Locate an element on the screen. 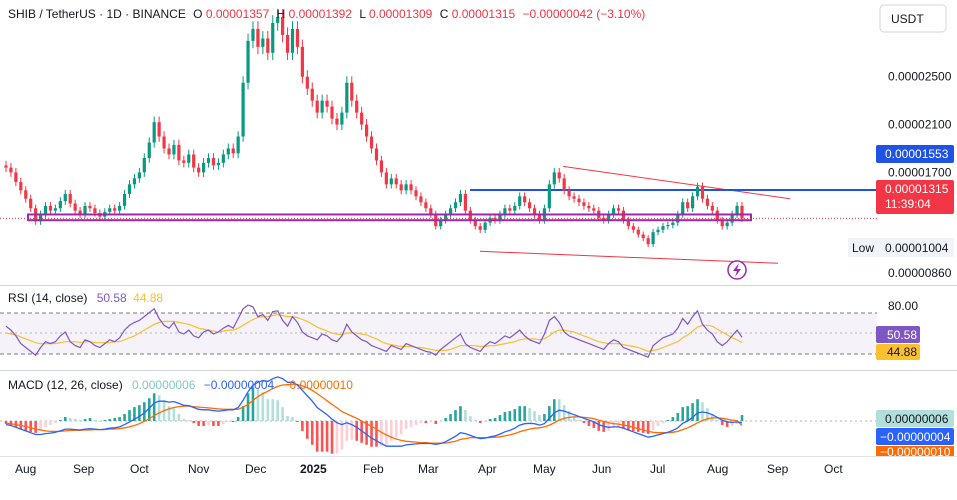 The width and height of the screenshot is (957, 500). time-axis-label: Jul is located at coordinates (657, 469).